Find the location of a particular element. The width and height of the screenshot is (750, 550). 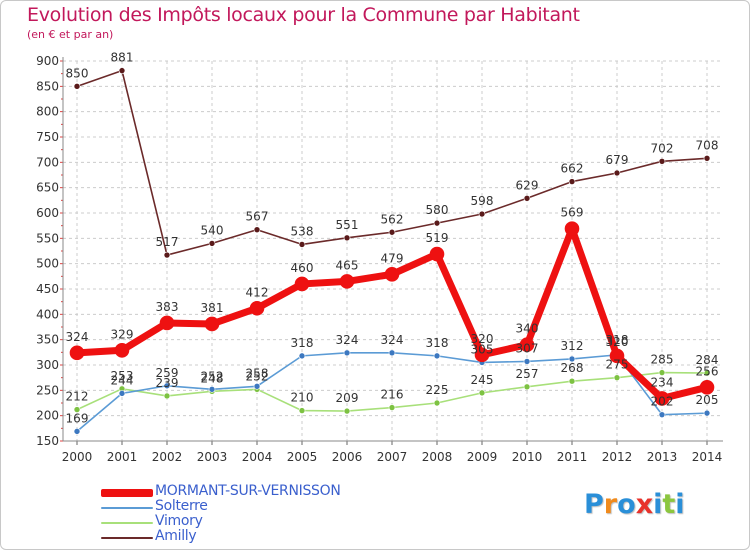

data-label-solterre: 202 is located at coordinates (662, 402).